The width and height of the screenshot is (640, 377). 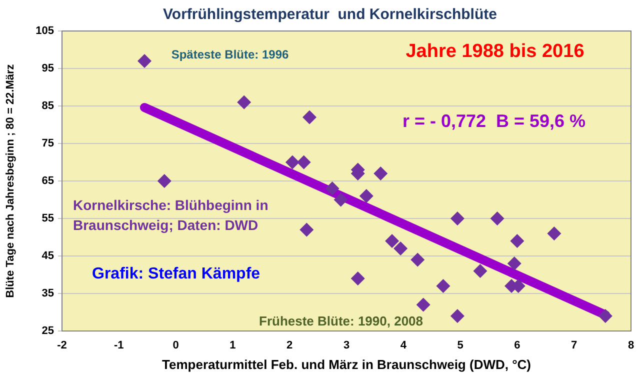 I want to click on x-tick-label: 3, so click(x=346, y=346).